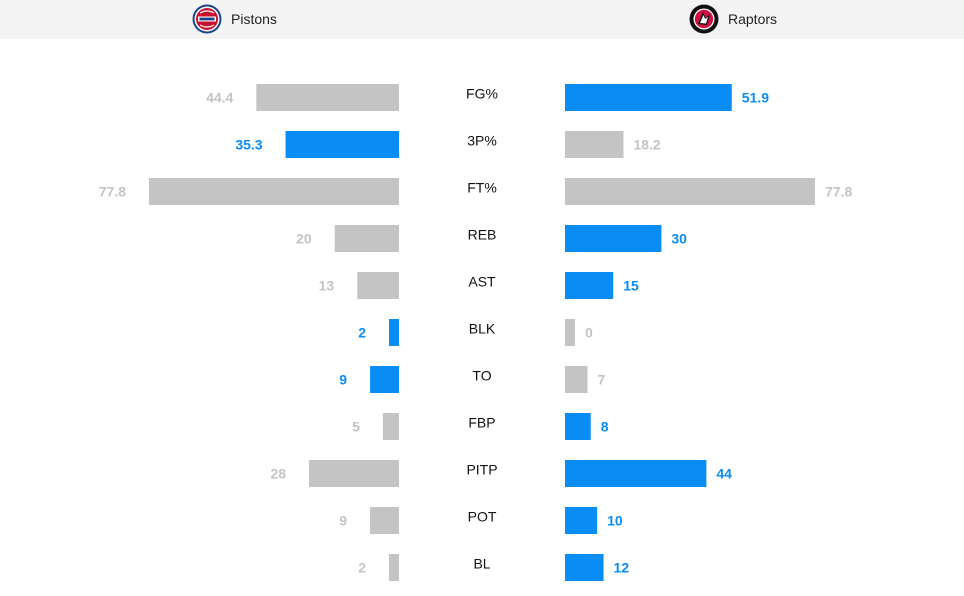 This screenshot has width=964, height=596. Describe the element at coordinates (362, 333) in the screenshot. I see `home-value-blk: 2` at that location.